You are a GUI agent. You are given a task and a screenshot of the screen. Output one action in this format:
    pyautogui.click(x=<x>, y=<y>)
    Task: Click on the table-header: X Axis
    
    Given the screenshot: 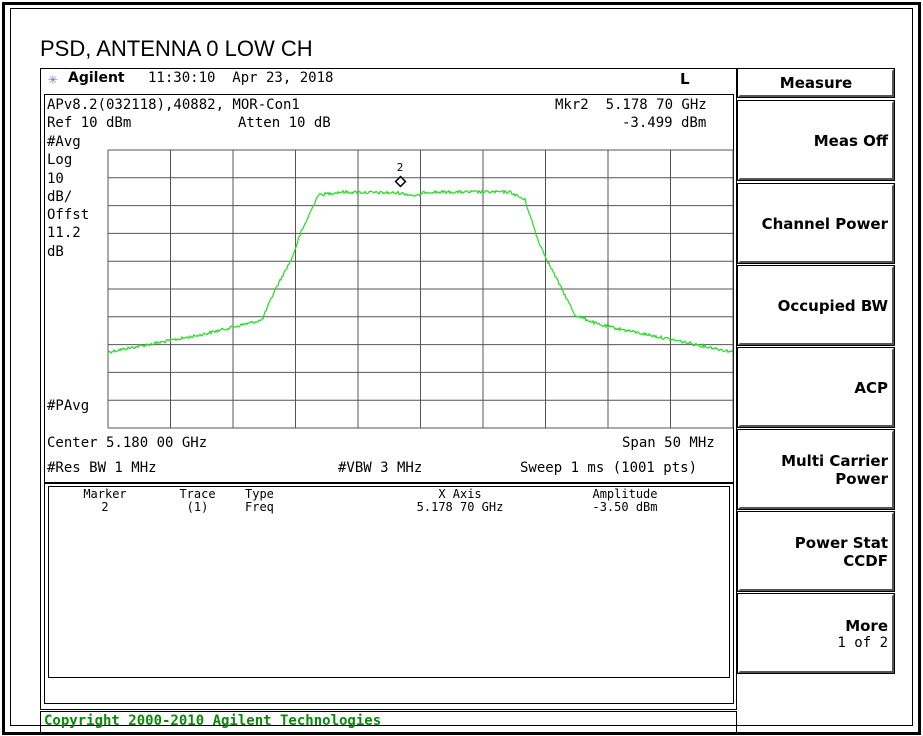 What is the action you would take?
    pyautogui.click(x=460, y=494)
    